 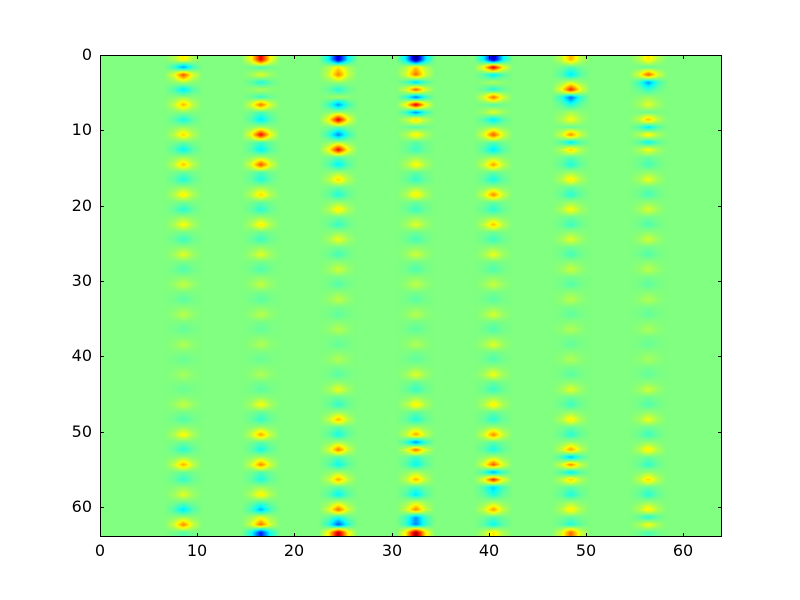 I want to click on y-tick-label: 10, so click(x=81, y=129).